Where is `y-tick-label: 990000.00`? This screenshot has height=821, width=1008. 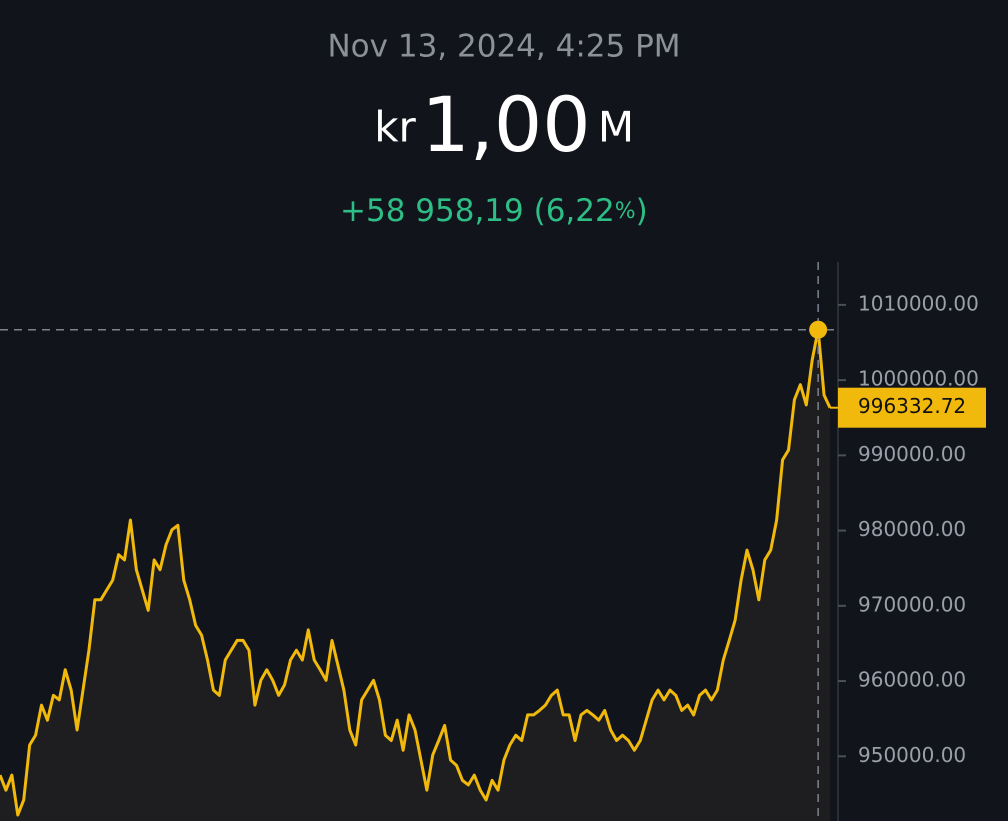 y-tick-label: 990000.00 is located at coordinates (912, 454).